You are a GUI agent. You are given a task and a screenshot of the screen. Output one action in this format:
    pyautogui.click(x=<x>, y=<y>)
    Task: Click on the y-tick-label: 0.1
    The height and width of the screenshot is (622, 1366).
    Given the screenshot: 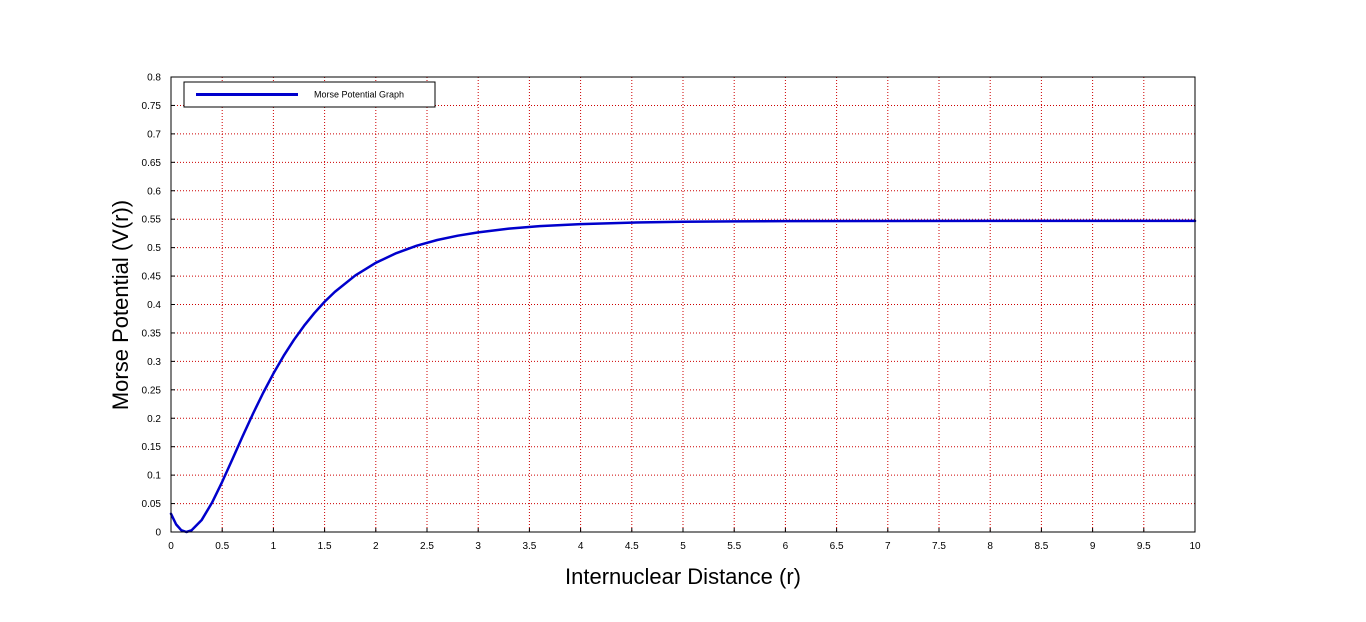 What is the action you would take?
    pyautogui.click(x=154, y=476)
    